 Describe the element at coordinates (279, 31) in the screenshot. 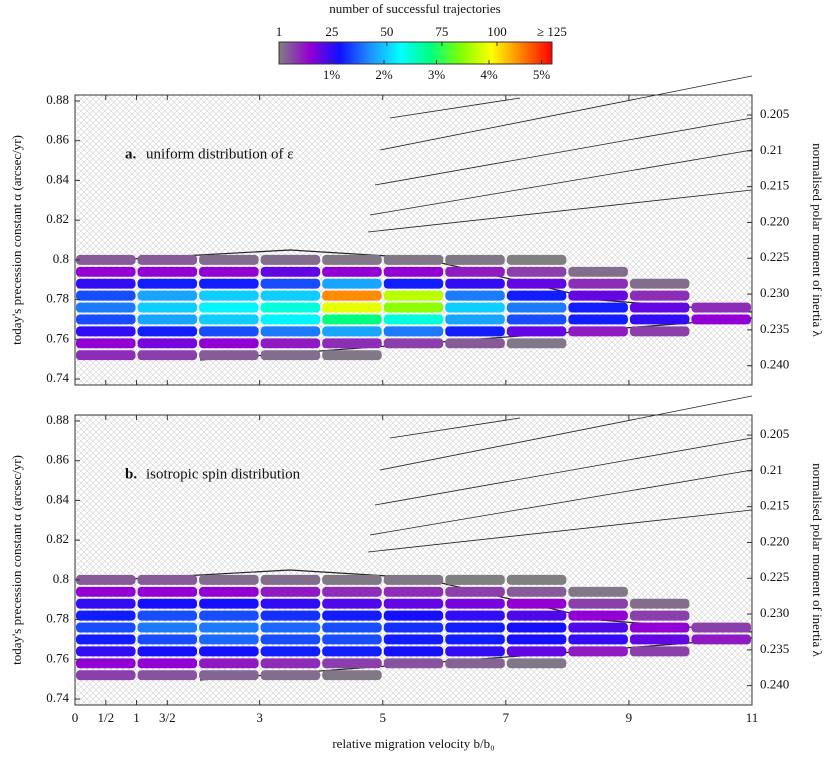

I see `colorbar-tick-label: 1` at that location.